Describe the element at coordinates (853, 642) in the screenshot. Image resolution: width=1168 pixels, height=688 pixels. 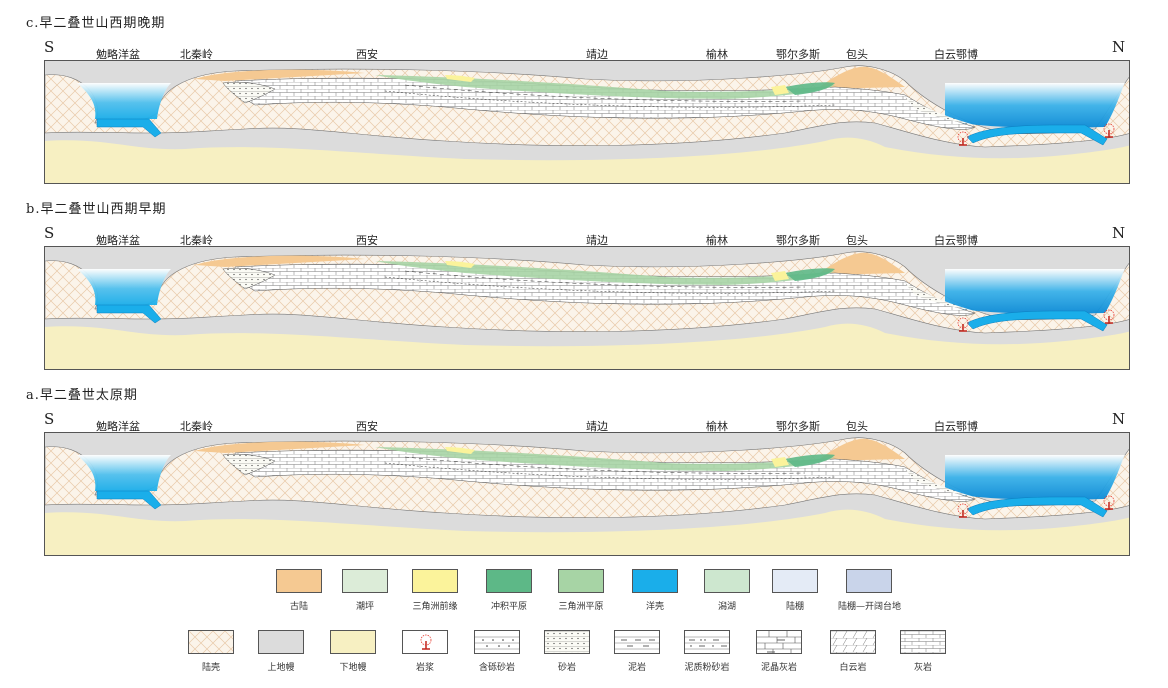
I see `dolomite-pattern` at that location.